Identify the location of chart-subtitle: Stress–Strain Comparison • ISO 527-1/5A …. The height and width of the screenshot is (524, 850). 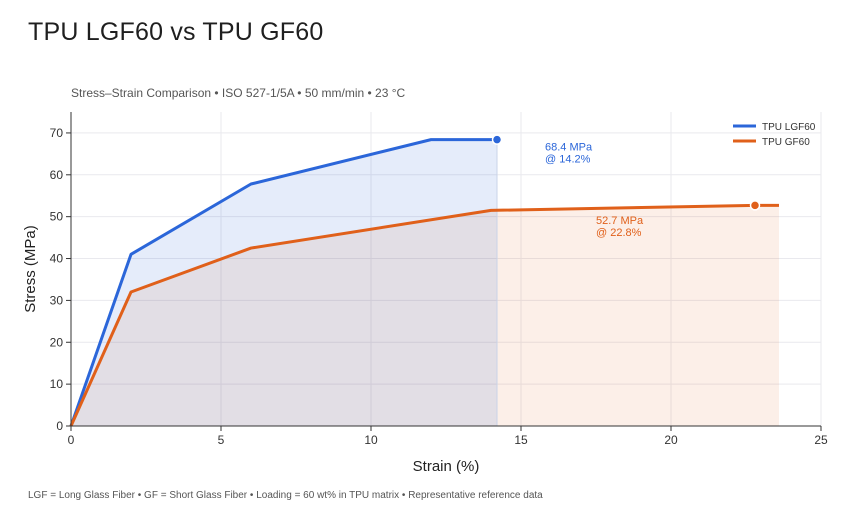
(238, 93).